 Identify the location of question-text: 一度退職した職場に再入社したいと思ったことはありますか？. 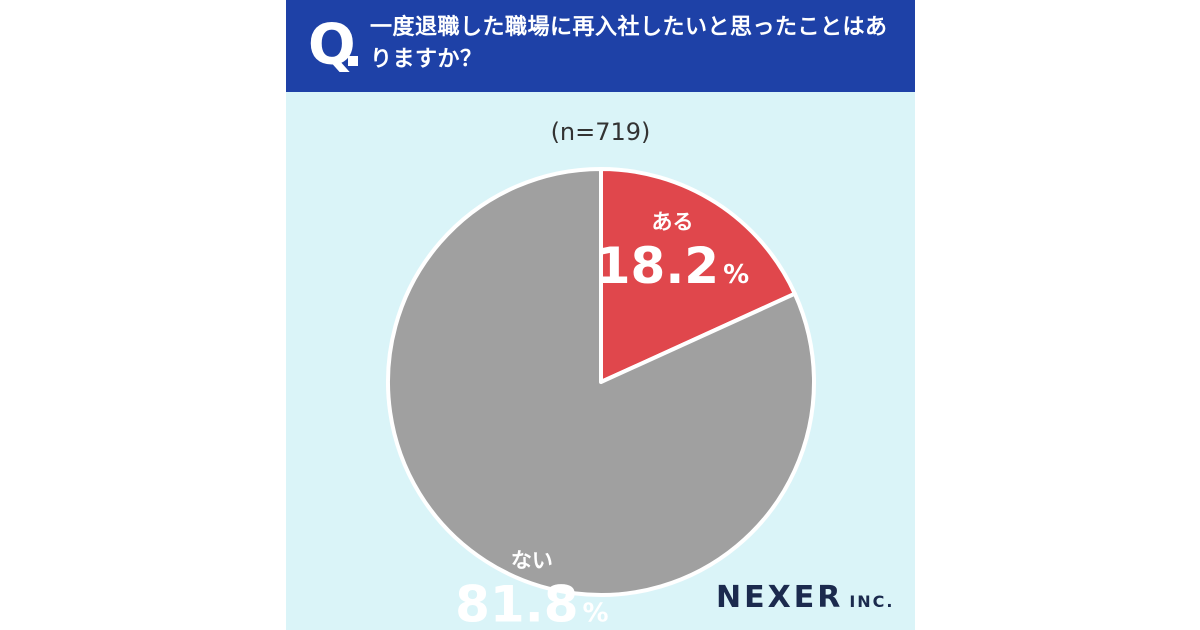
(629, 43).